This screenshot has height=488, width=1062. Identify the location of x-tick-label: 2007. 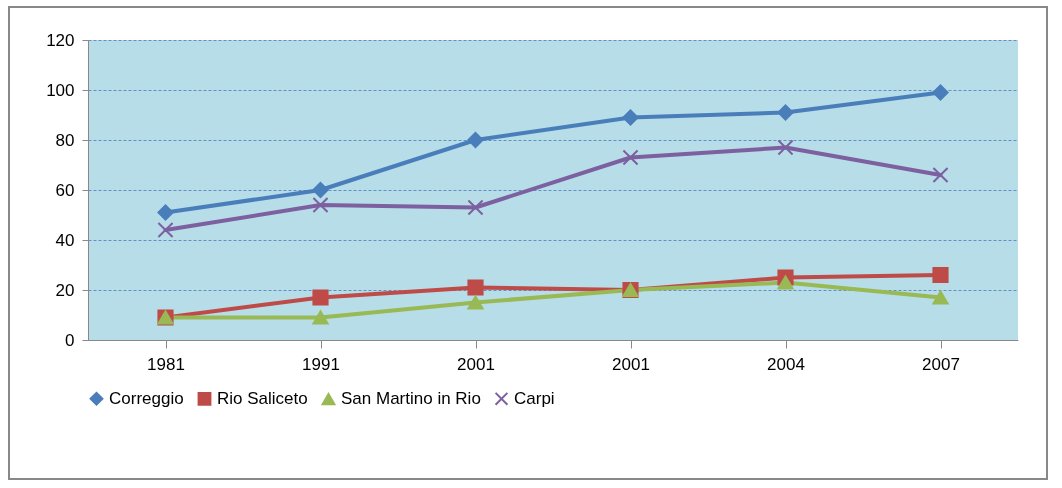
(941, 364).